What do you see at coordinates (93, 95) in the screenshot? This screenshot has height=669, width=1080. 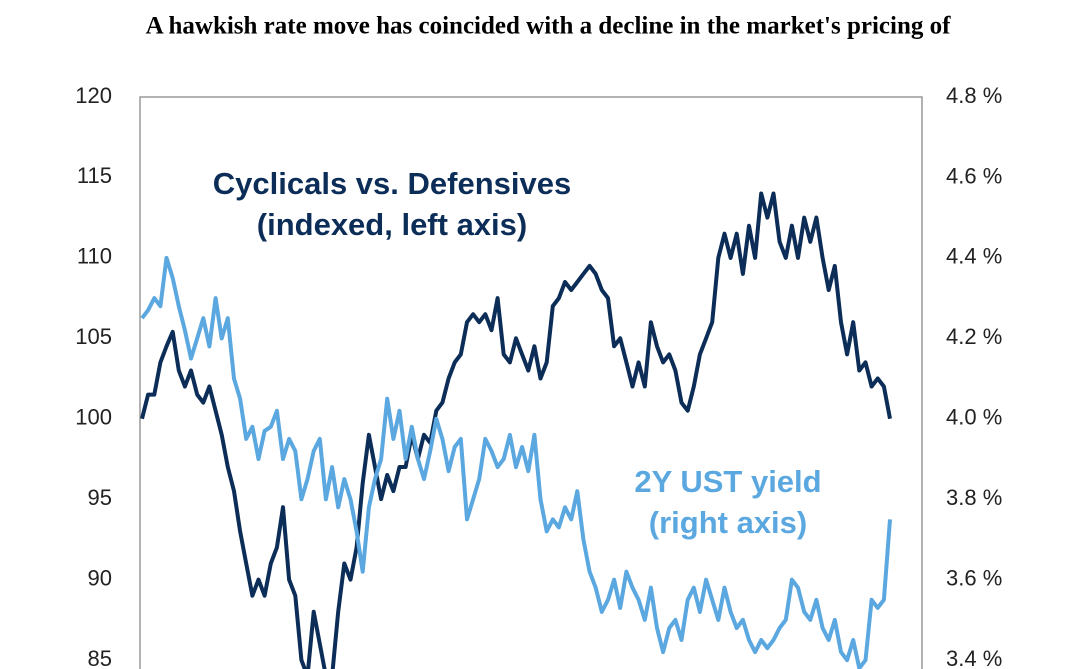 I see `y-tick-label: 120` at bounding box center [93, 95].